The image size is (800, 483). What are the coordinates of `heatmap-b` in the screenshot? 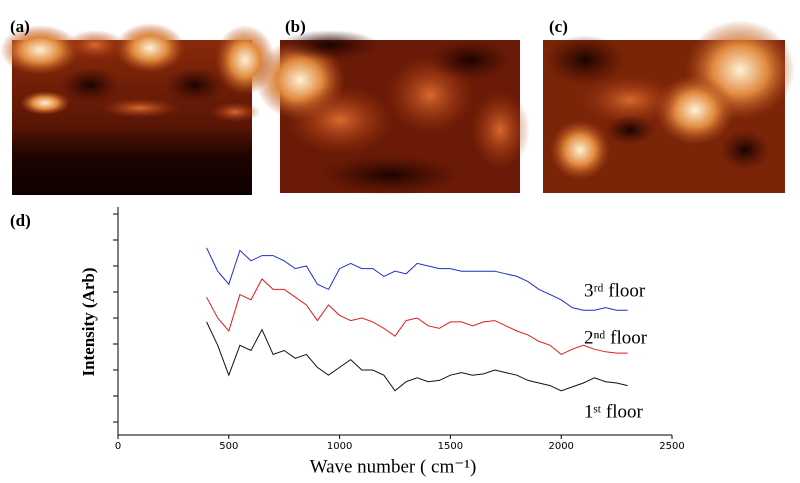 It's located at (392, 112).